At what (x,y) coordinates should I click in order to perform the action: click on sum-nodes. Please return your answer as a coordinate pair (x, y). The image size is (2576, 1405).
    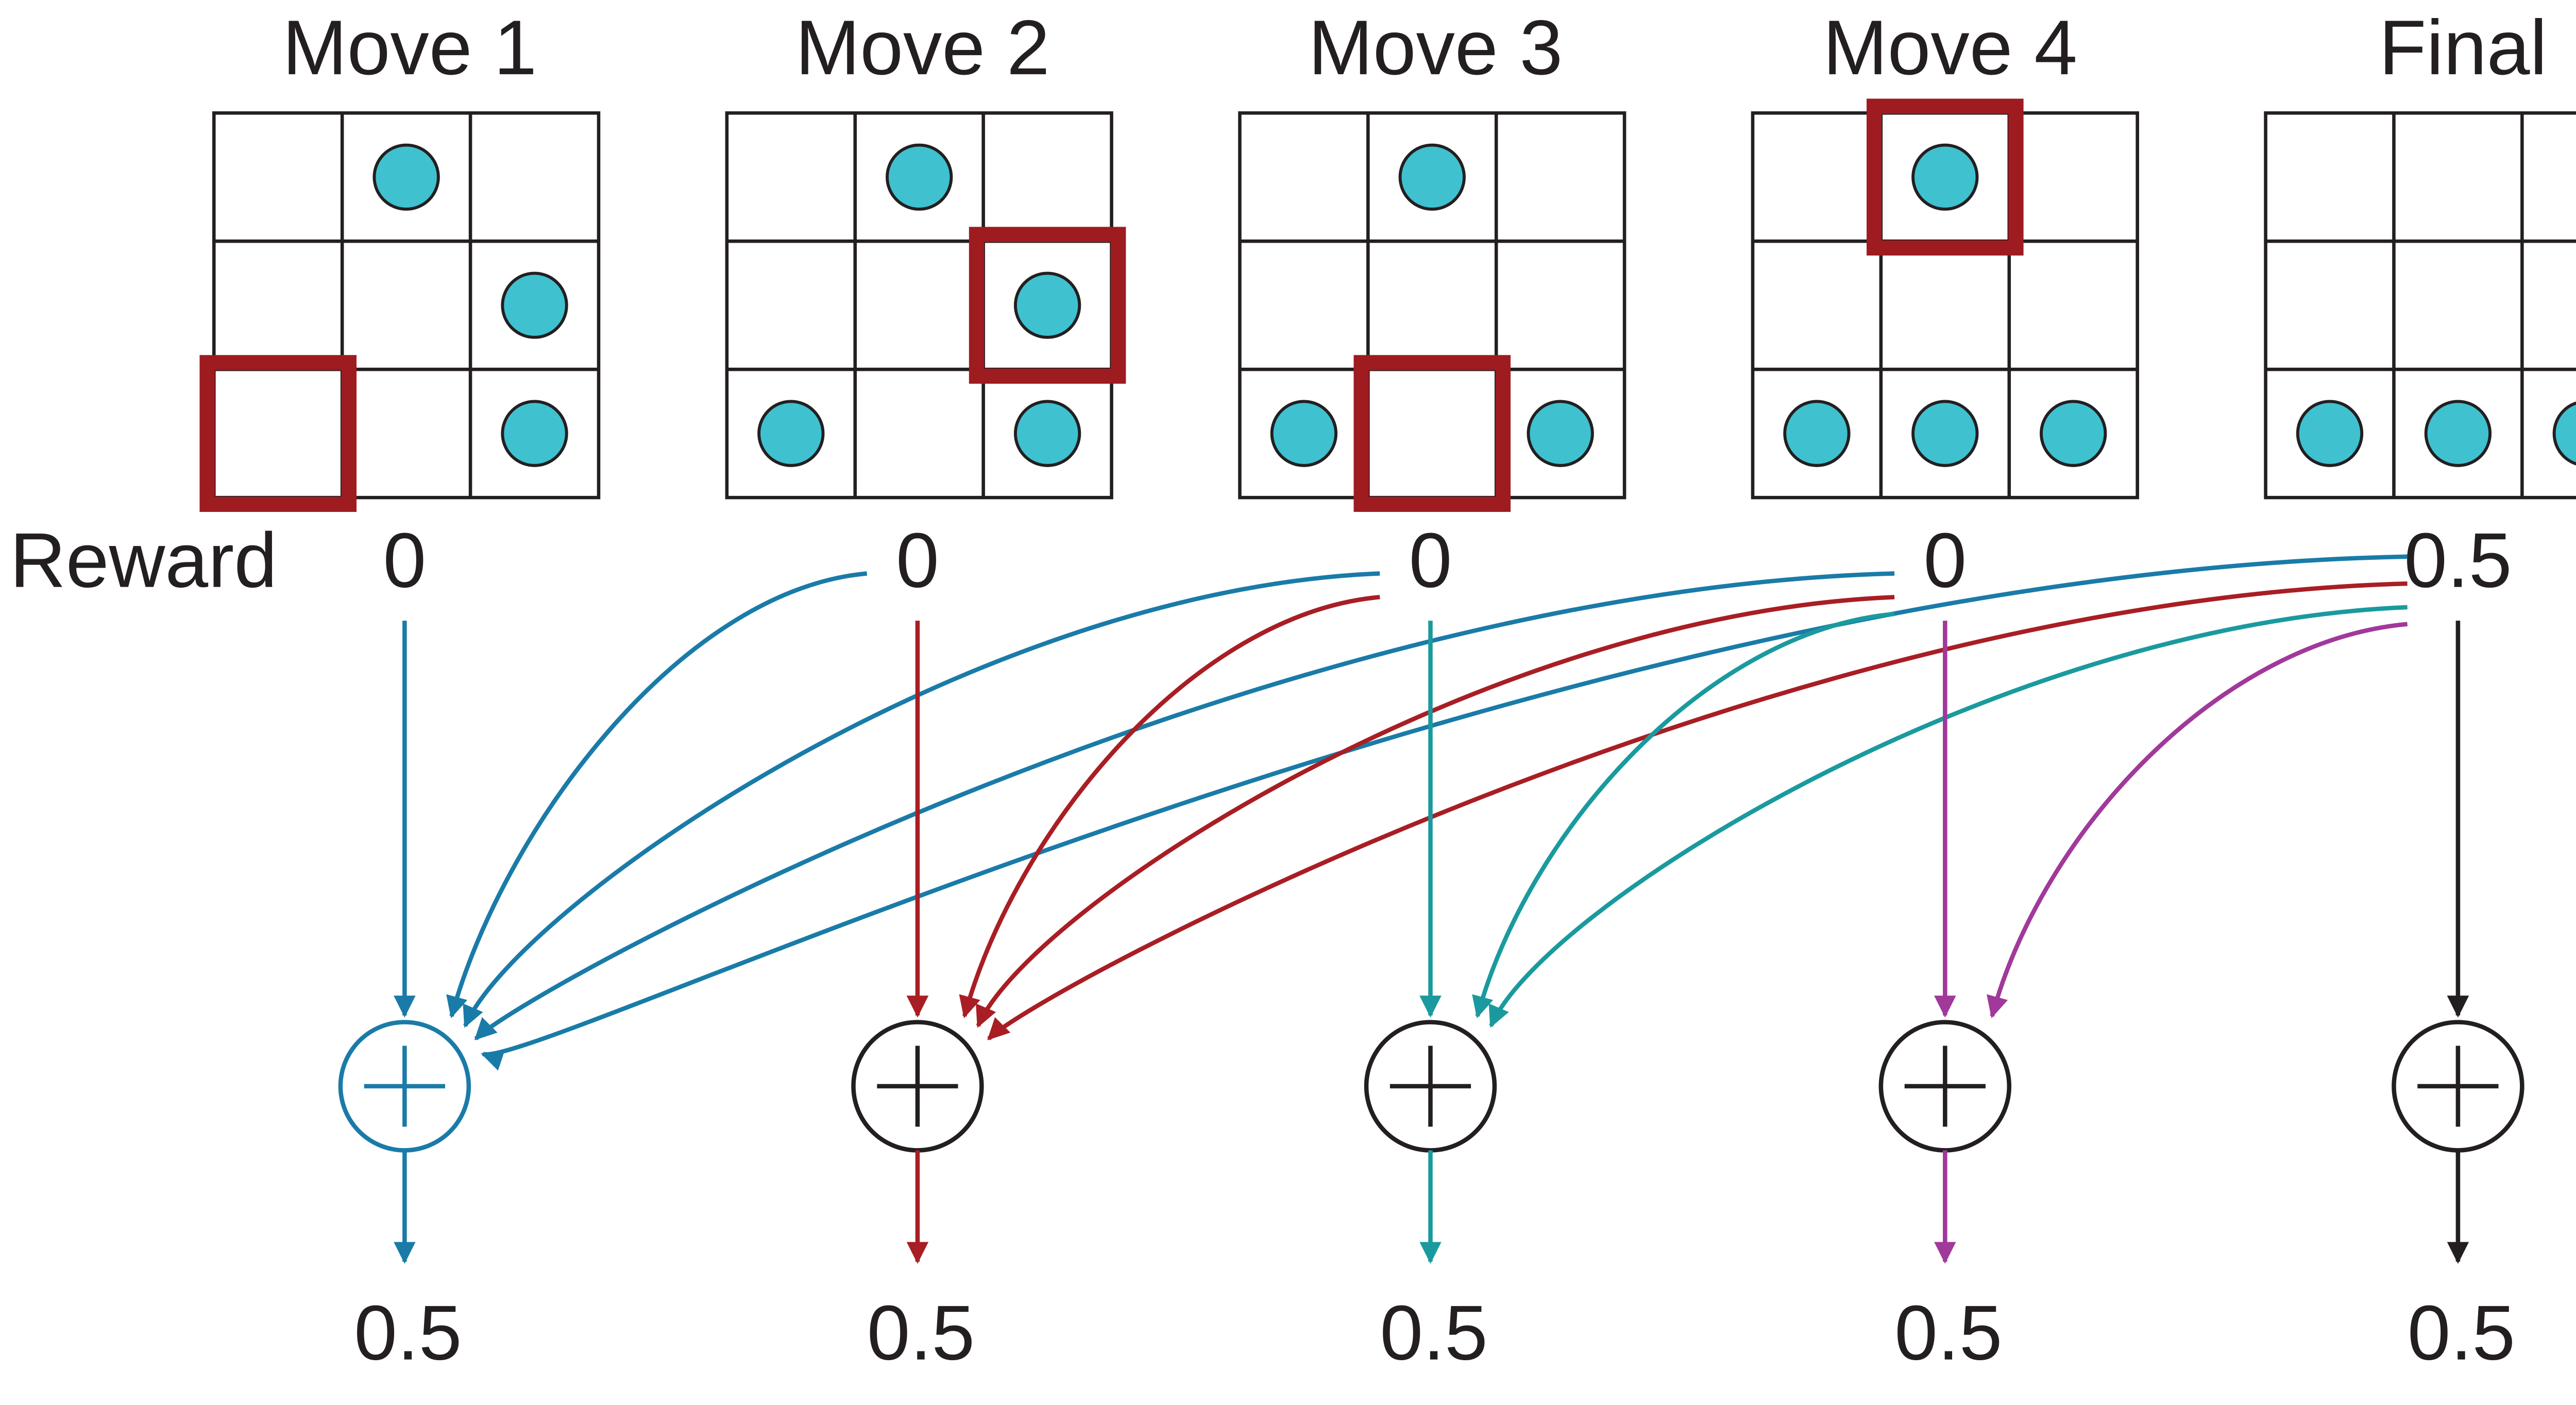
    Looking at the image, I should click on (1431, 1142).